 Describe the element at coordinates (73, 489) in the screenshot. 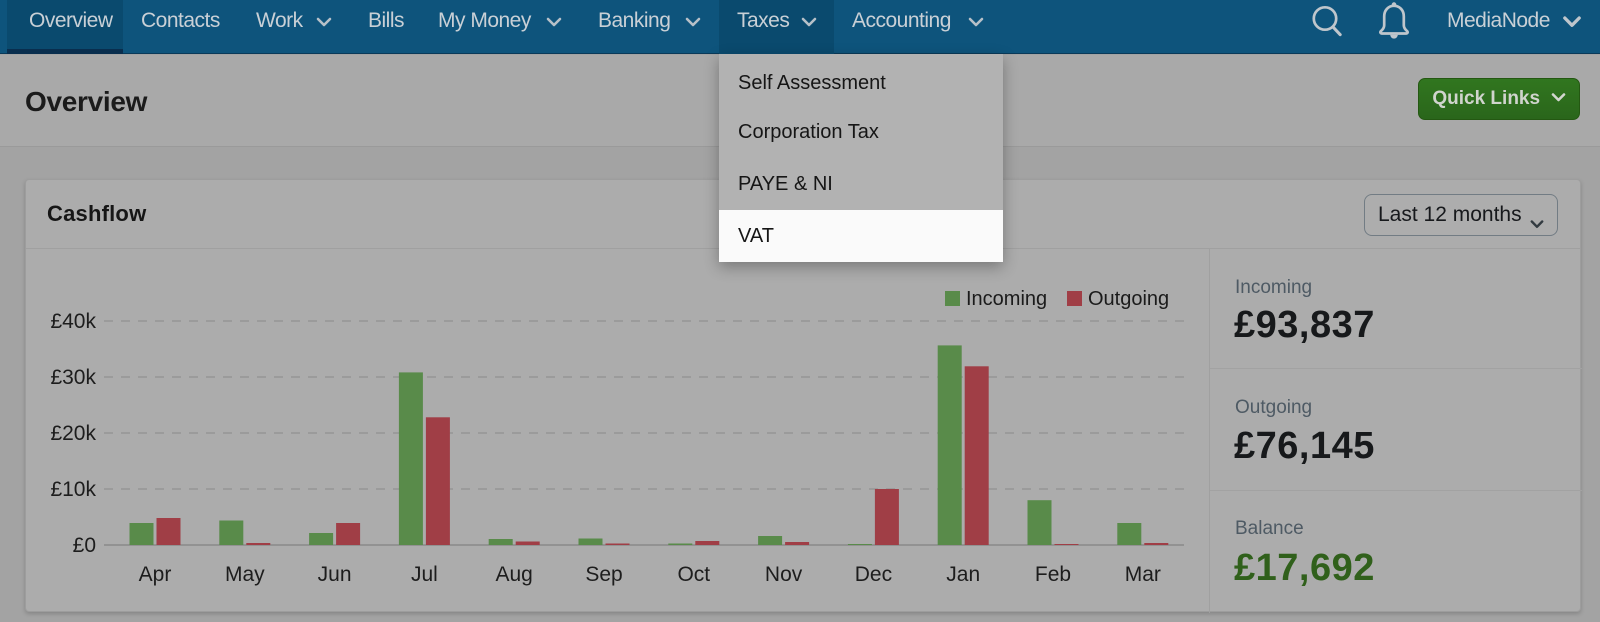

I see `svg-text: £10k` at that location.